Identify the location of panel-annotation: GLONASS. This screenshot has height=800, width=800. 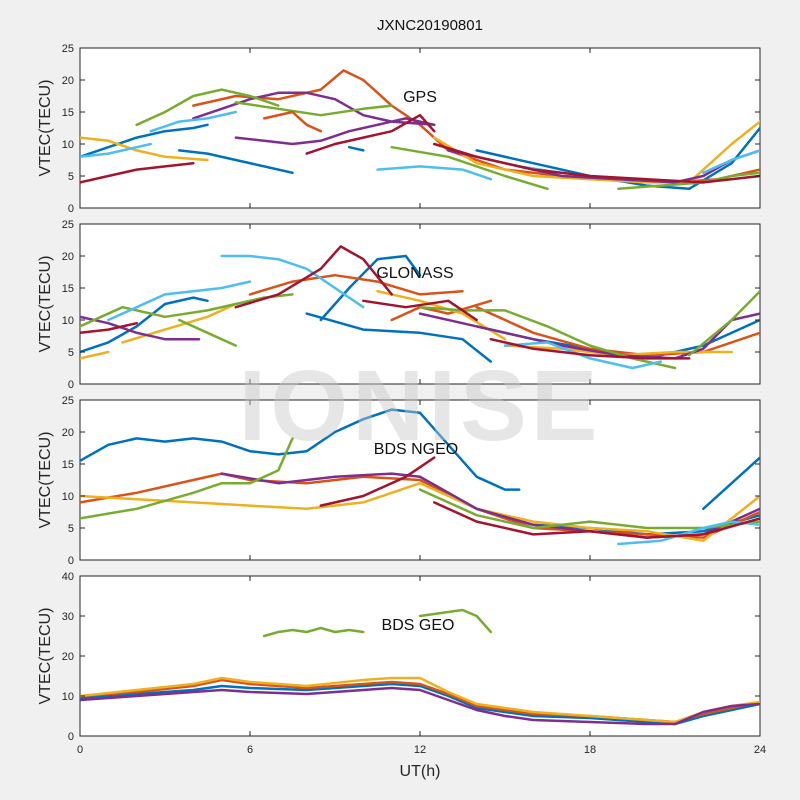
(414, 273).